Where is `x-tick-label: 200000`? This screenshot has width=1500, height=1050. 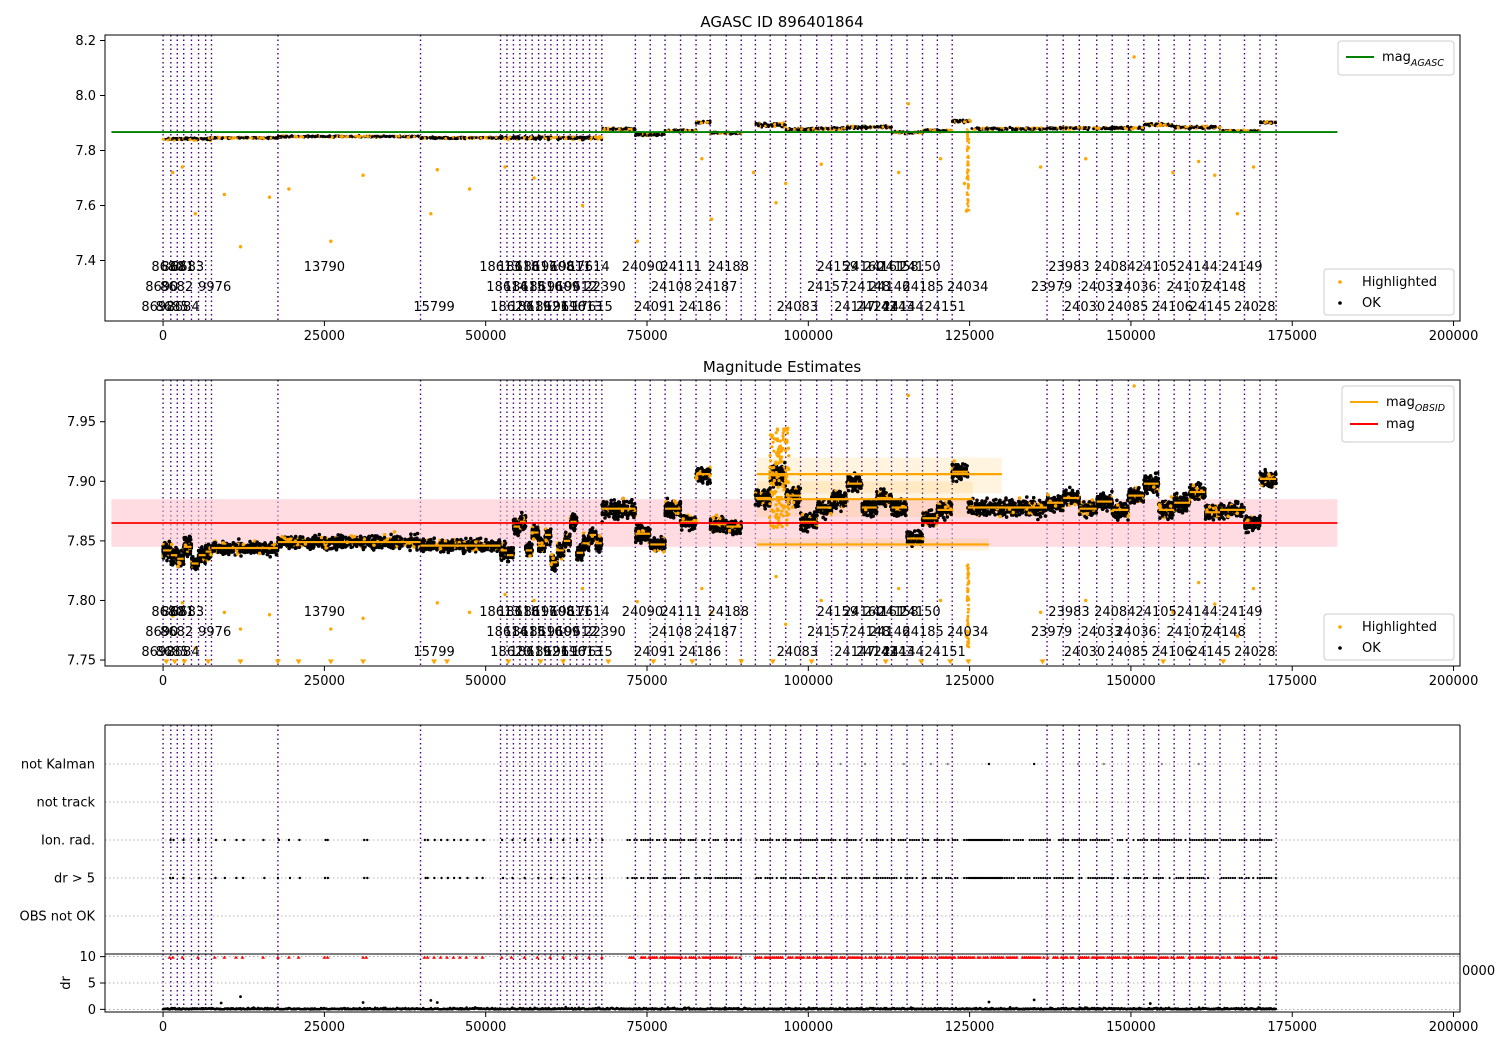 x-tick-label: 200000 is located at coordinates (1454, 336).